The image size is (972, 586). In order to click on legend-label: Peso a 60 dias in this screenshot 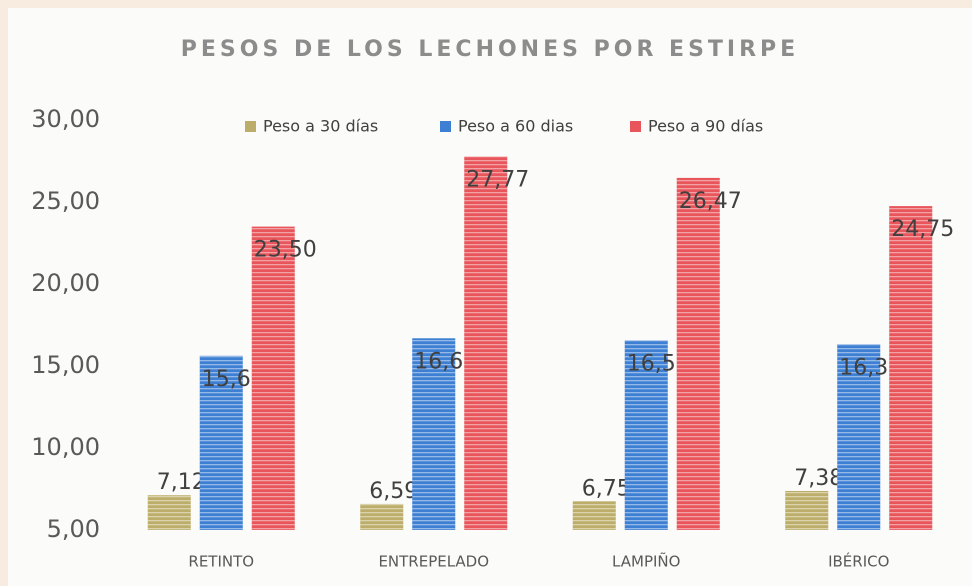, I will do `click(515, 126)`.